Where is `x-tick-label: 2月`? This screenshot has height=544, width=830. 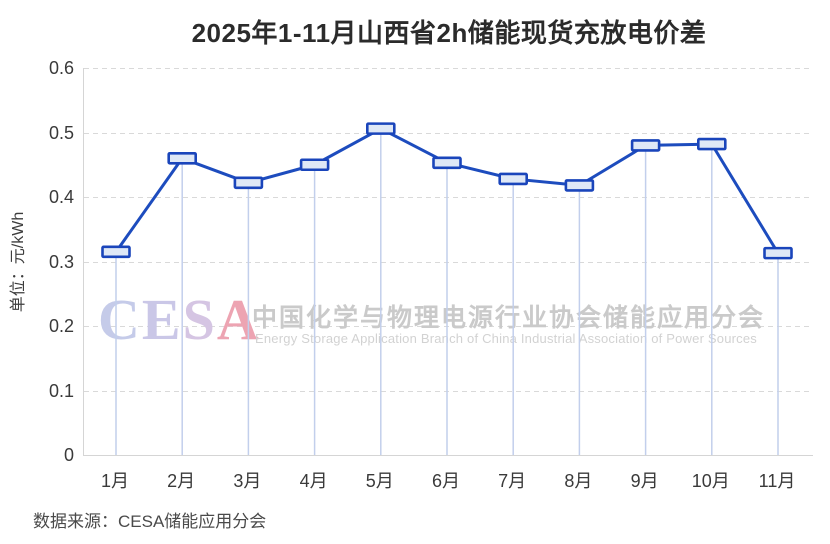 x-tick-label: 2月 is located at coordinates (181, 481).